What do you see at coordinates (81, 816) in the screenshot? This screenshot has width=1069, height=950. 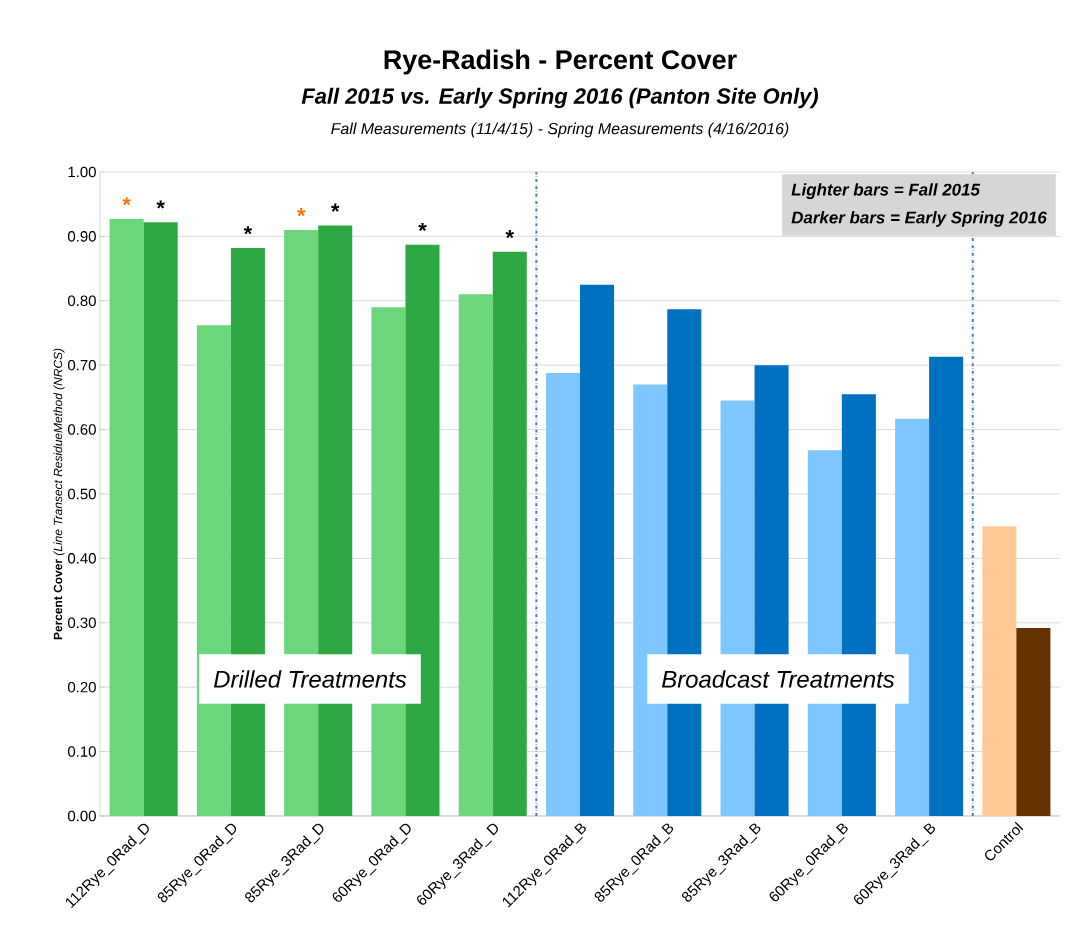 I see `y-tick-label: 0.00` at bounding box center [81, 816].